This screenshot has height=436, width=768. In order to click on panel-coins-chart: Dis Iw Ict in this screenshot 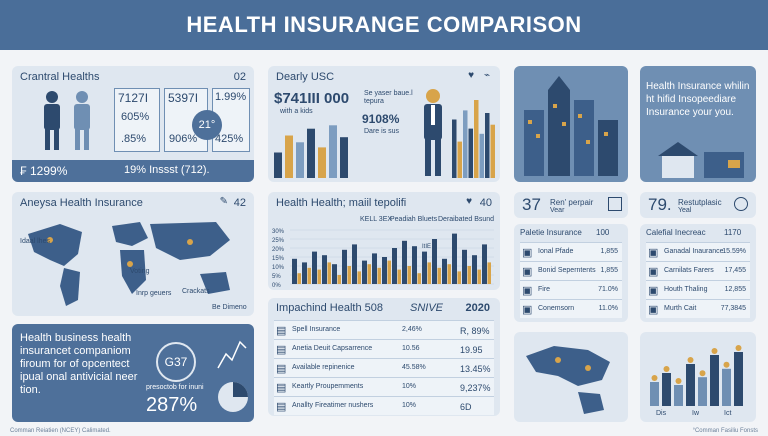, I will do `click(698, 377)`.